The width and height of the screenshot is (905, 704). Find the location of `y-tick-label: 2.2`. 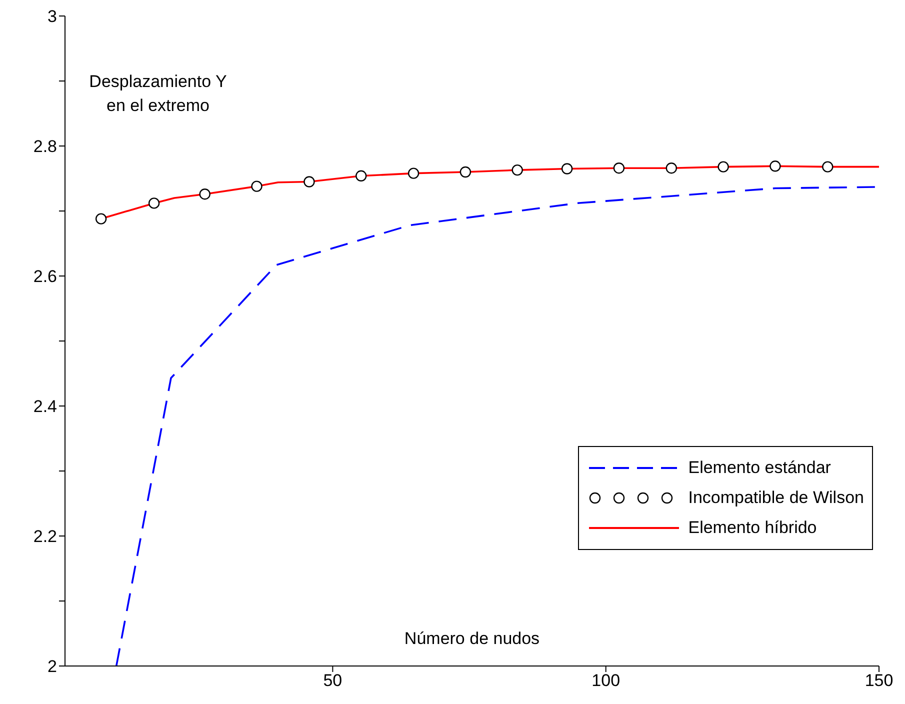

y-tick-label: 2.2 is located at coordinates (45, 536).